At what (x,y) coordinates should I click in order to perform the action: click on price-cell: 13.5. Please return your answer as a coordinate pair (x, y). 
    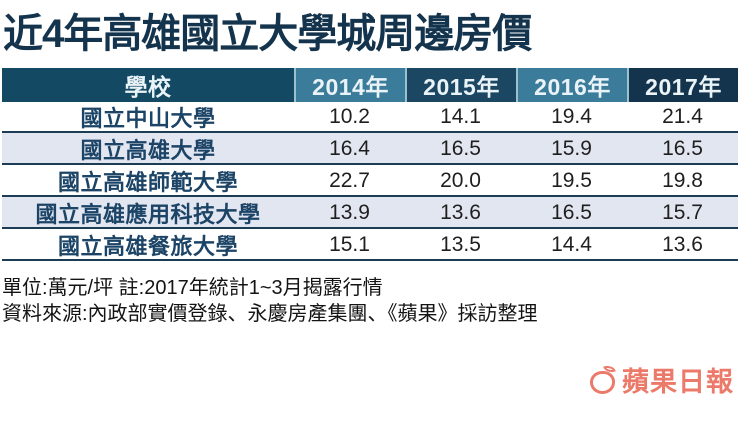
    Looking at the image, I should click on (460, 244).